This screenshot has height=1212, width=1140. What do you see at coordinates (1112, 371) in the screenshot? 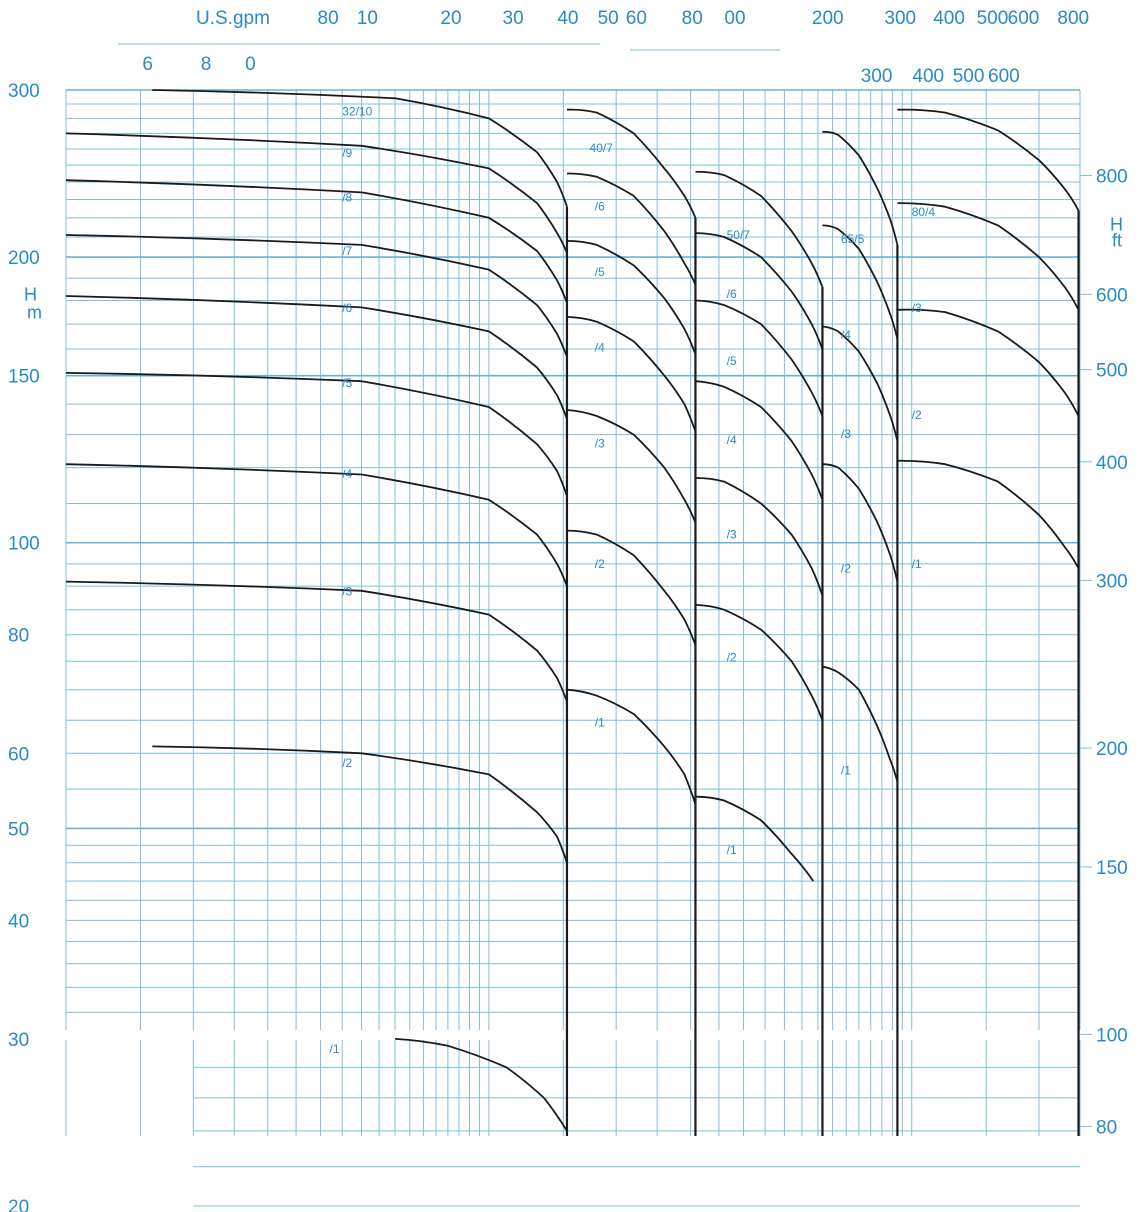
I see `y-right-tick-label: 500` at bounding box center [1112, 371].